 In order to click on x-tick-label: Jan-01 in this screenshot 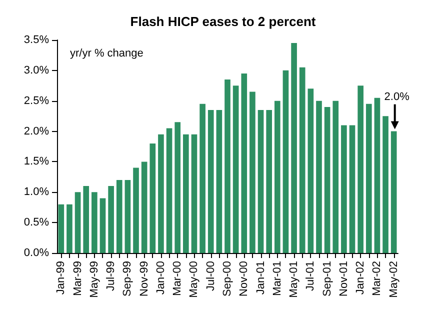, I will do `click(260, 278)`.